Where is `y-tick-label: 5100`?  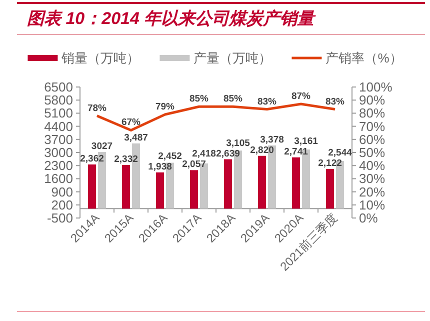
y-tick-label: 5100 is located at coordinates (58, 113).